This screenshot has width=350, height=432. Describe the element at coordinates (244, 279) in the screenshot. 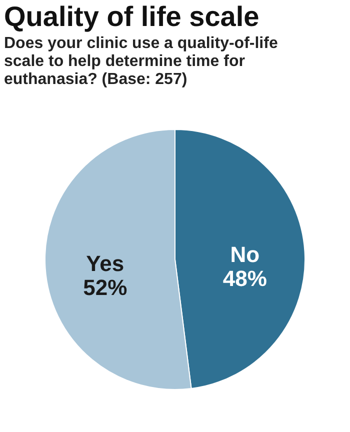

I see `data-label: 48%` at that location.